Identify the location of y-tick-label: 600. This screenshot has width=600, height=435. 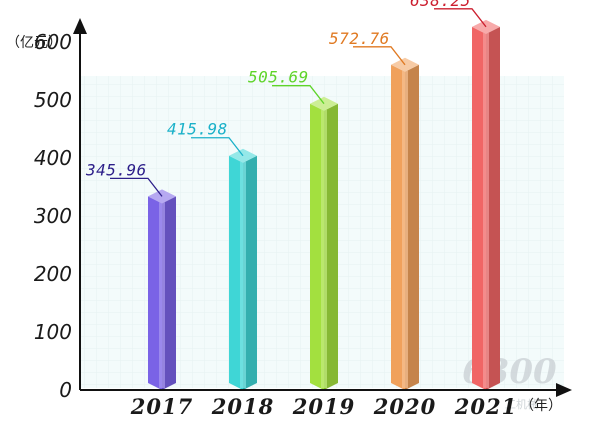
(53, 42).